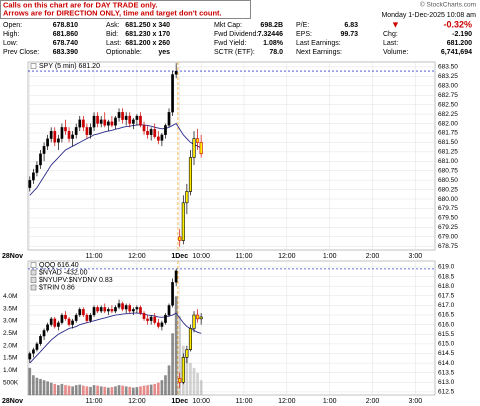 The width and height of the screenshot is (480, 406). I want to click on y-tick-label: 681.00, so click(448, 161).